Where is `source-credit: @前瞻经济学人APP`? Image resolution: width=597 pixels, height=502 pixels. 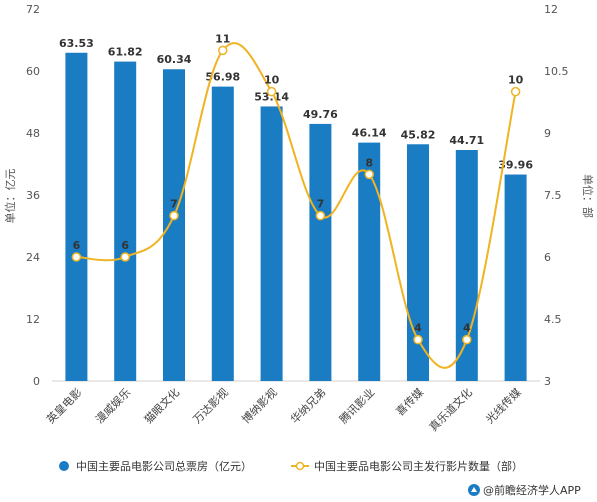 source-credit: @前瞻经济学人APP is located at coordinates (524, 490).